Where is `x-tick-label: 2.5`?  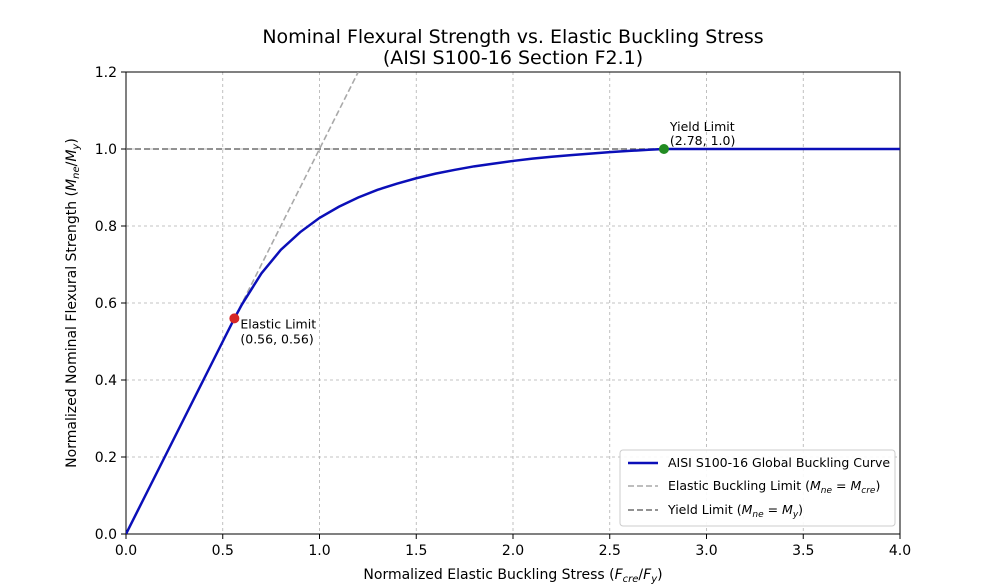 x-tick-label: 2.5 is located at coordinates (610, 551).